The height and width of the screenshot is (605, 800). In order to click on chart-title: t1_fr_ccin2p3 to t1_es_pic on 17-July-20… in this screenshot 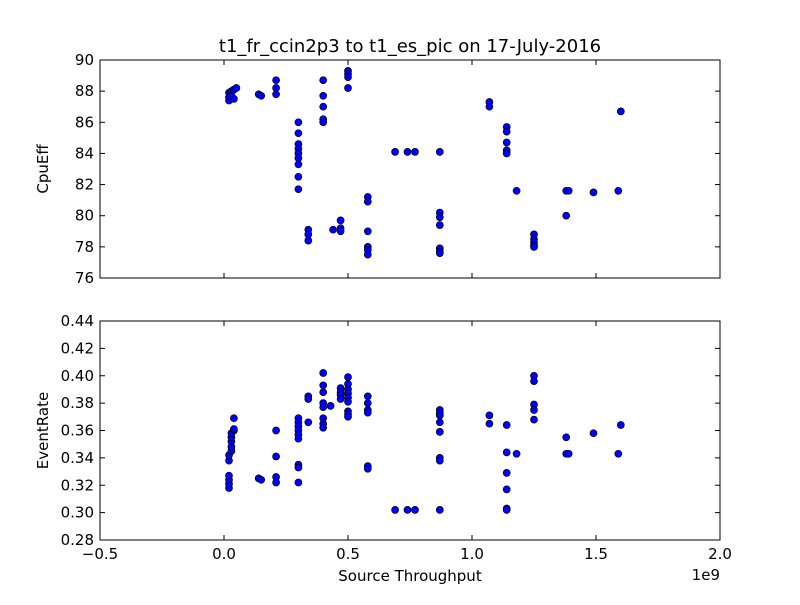, I will do `click(410, 46)`.